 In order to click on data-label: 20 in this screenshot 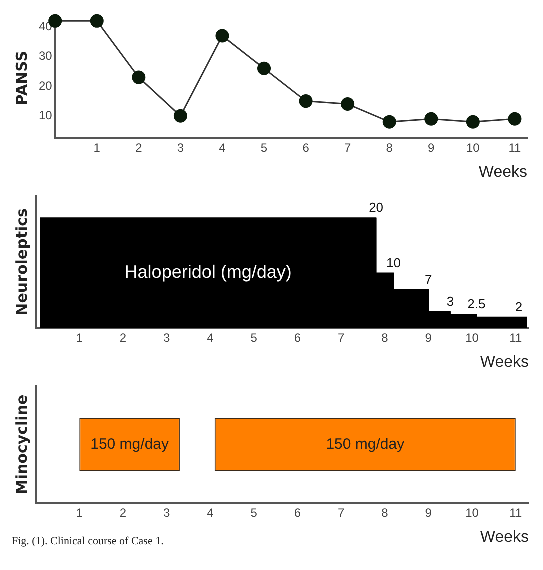, I will do `click(376, 208)`.